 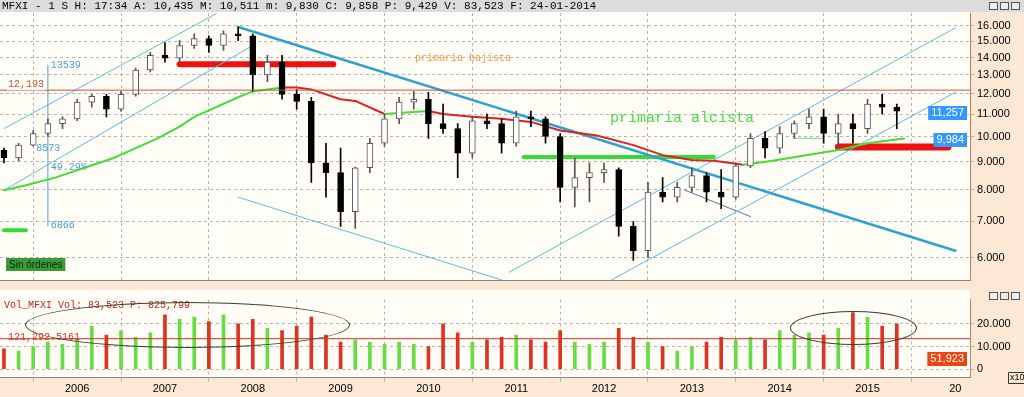 I want to click on x-tick-label: 2006, so click(x=77, y=388).